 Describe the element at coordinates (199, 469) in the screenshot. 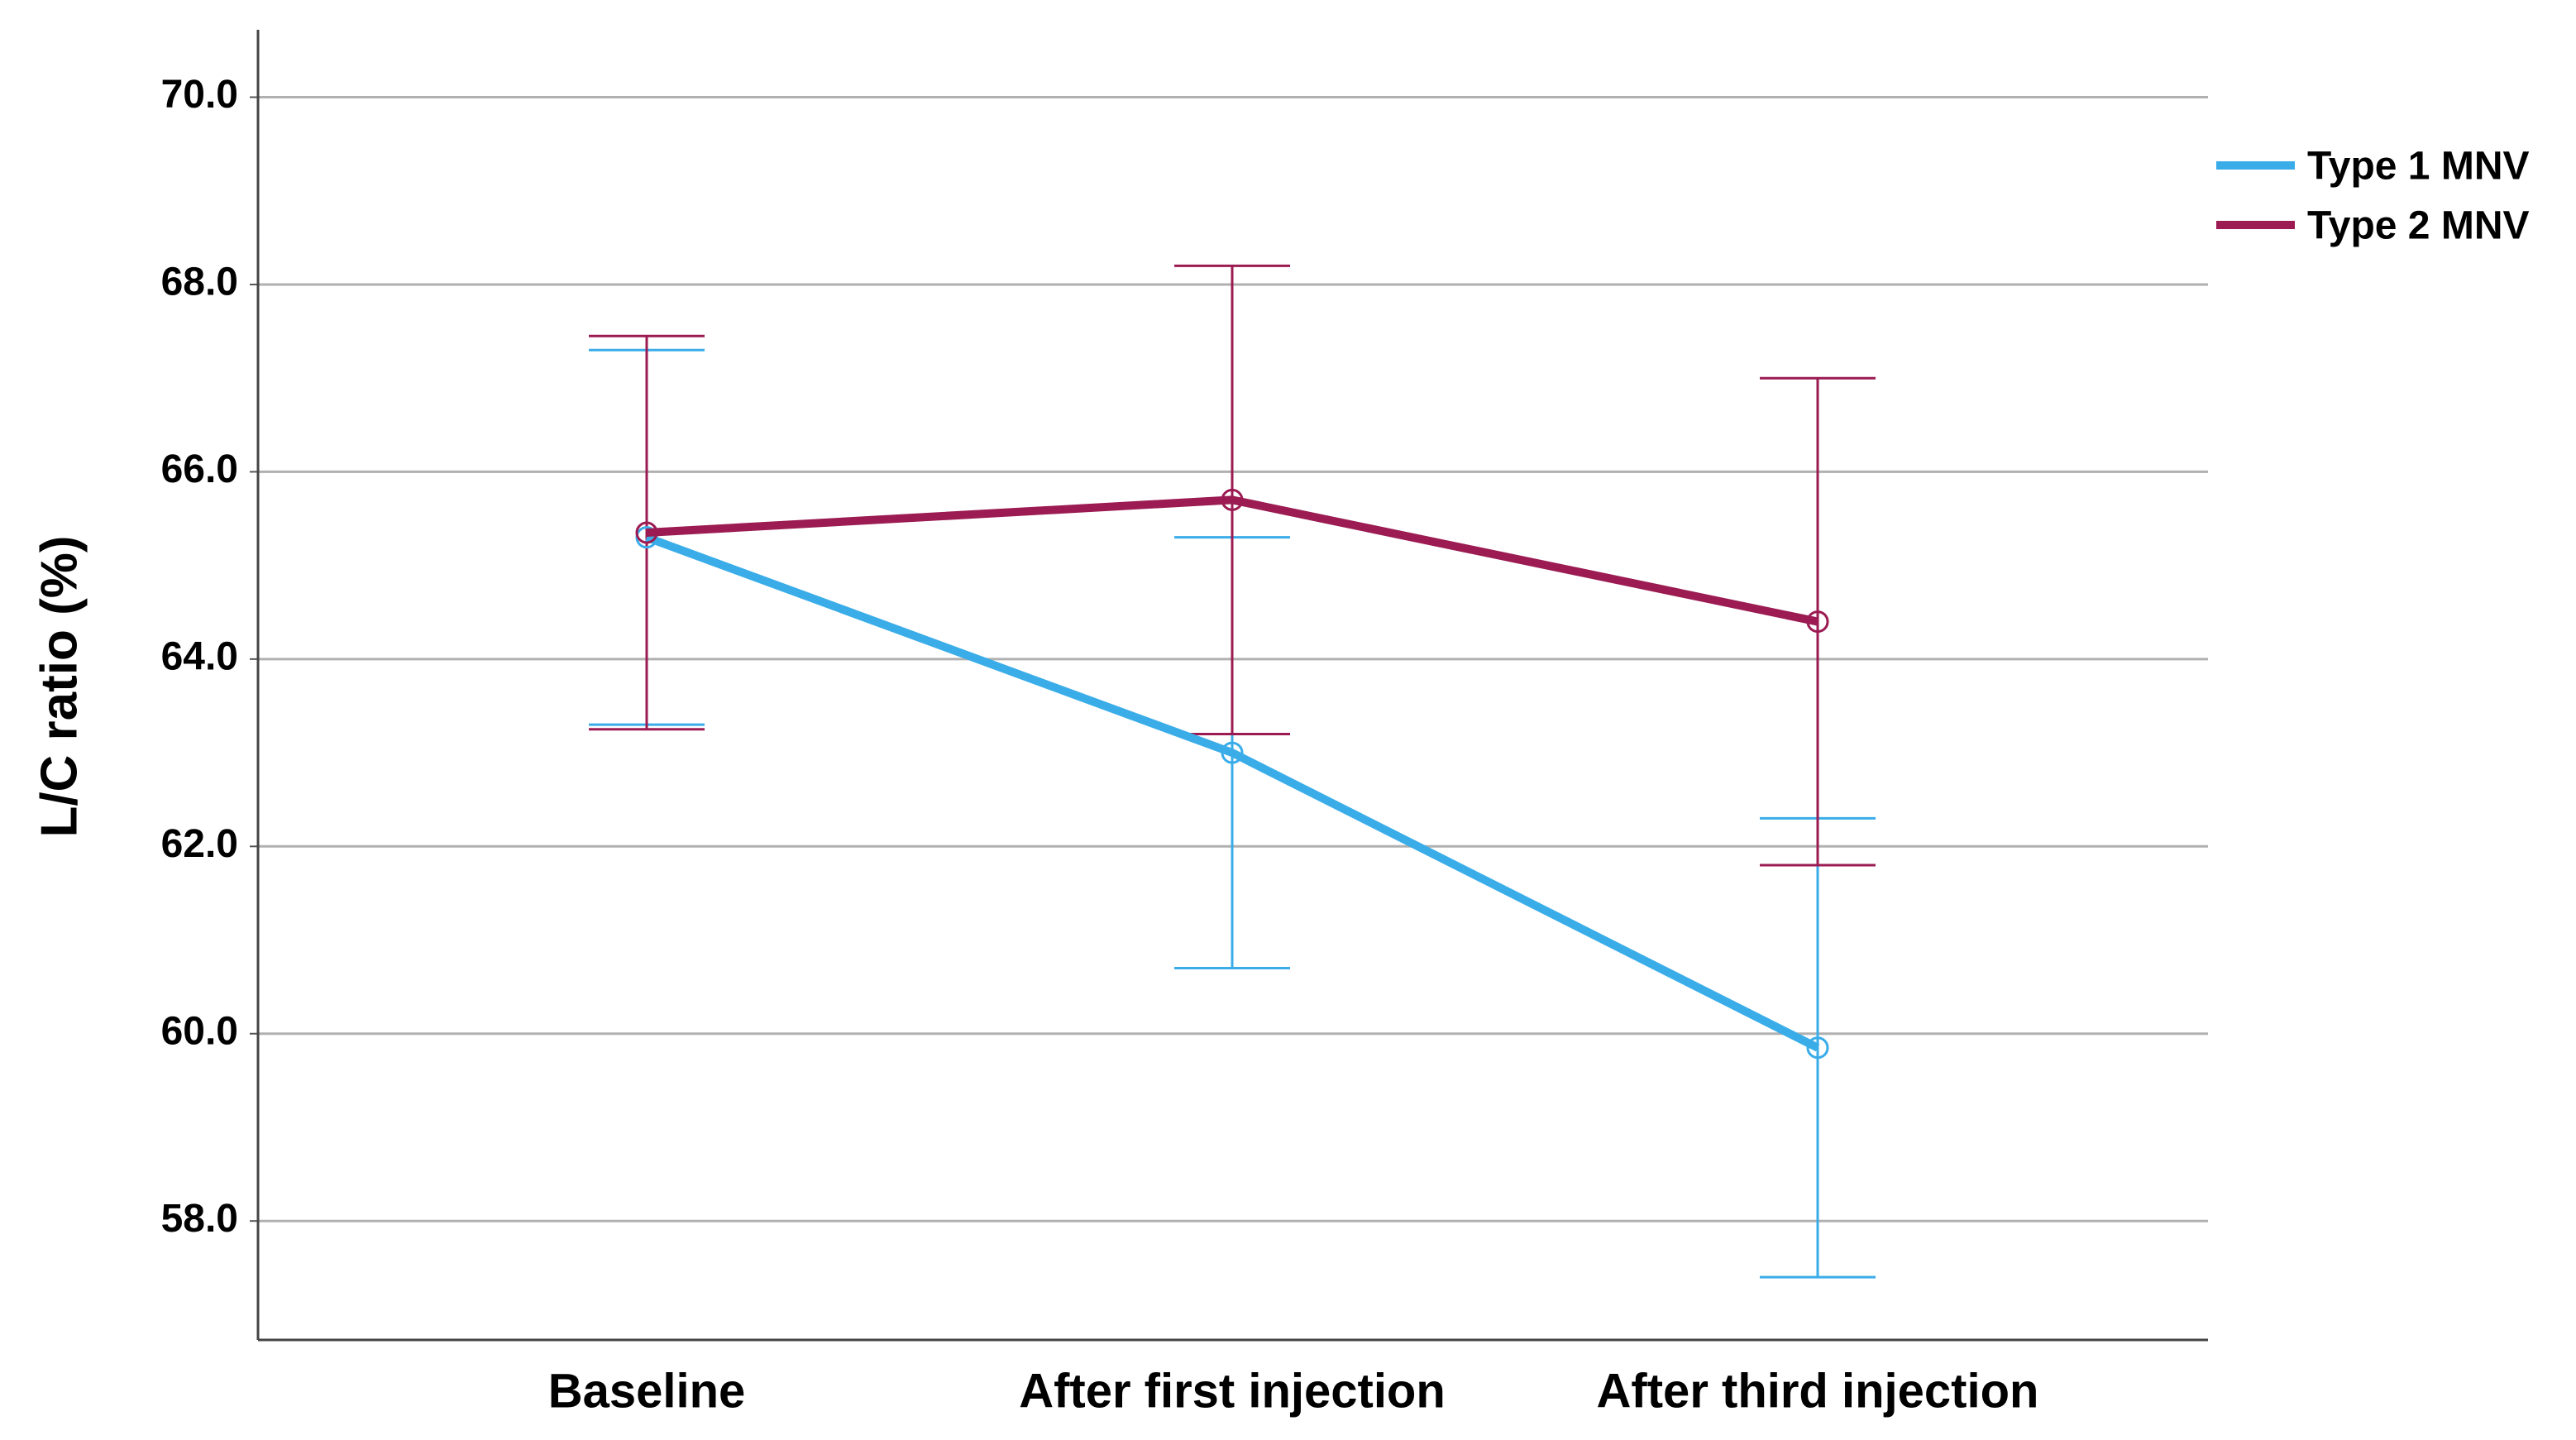

I see `y-tick-label: 66.0` at that location.